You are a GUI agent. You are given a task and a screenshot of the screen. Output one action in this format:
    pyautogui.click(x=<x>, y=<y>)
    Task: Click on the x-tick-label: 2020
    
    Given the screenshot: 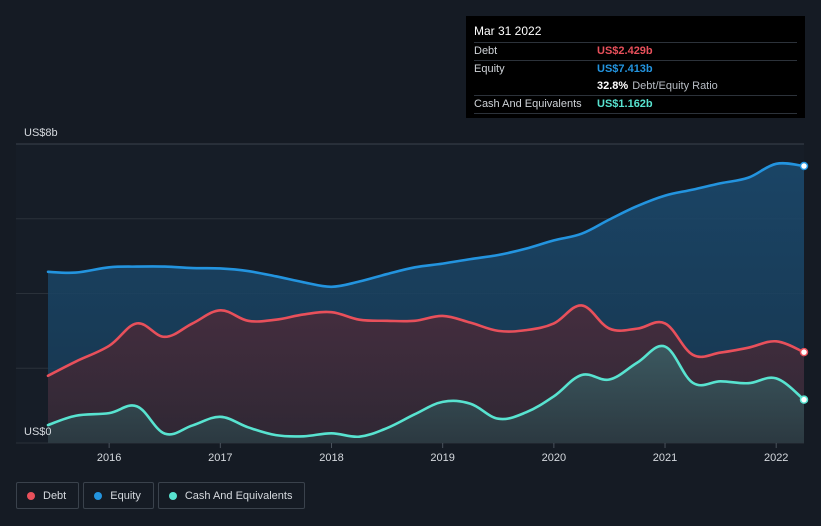 What is the action you would take?
    pyautogui.click(x=554, y=458)
    